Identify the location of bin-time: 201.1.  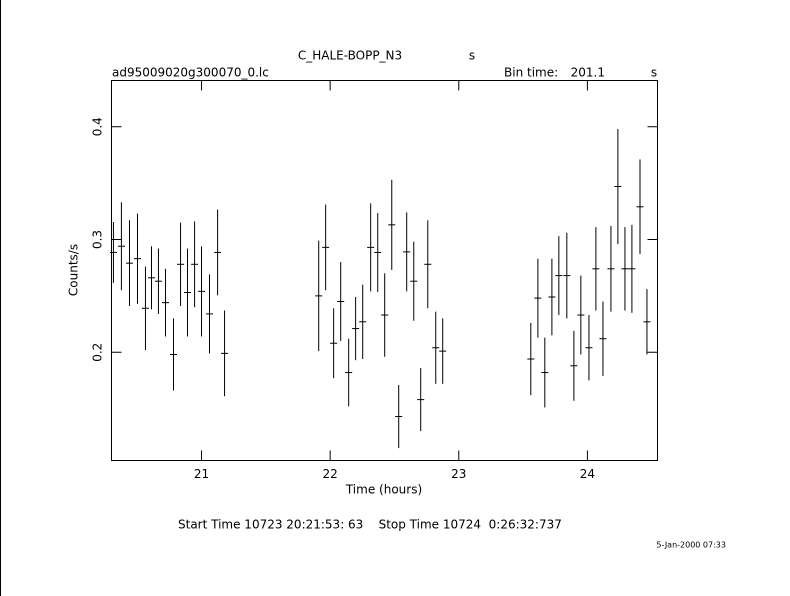
(588, 73).